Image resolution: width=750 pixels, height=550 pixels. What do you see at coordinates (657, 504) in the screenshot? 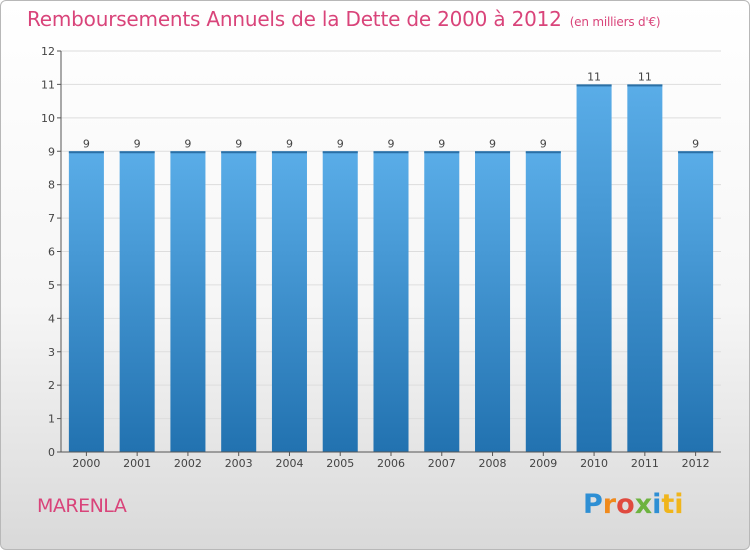
I see `logo-letter: i` at bounding box center [657, 504].